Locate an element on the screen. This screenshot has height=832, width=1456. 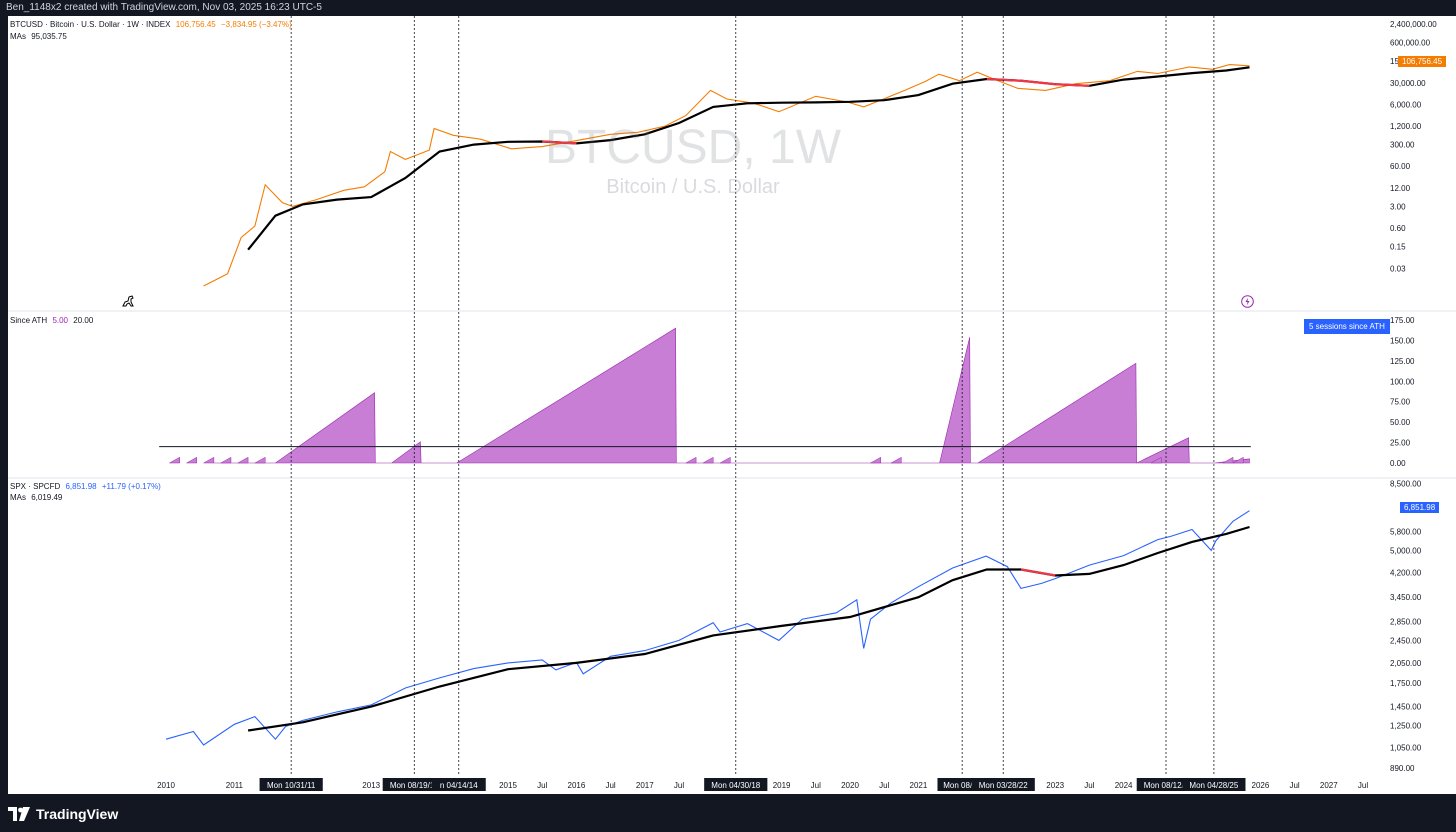
lightning-icon is located at coordinates (1247, 301).